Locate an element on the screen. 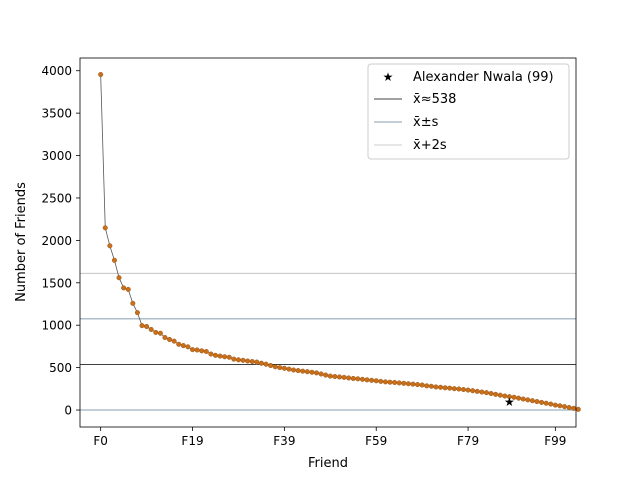 The height and width of the screenshot is (484, 640). legend: ★ Alexander Nwala (99) x̄≈538 x̄±s x̄+2s is located at coordinates (468, 111).